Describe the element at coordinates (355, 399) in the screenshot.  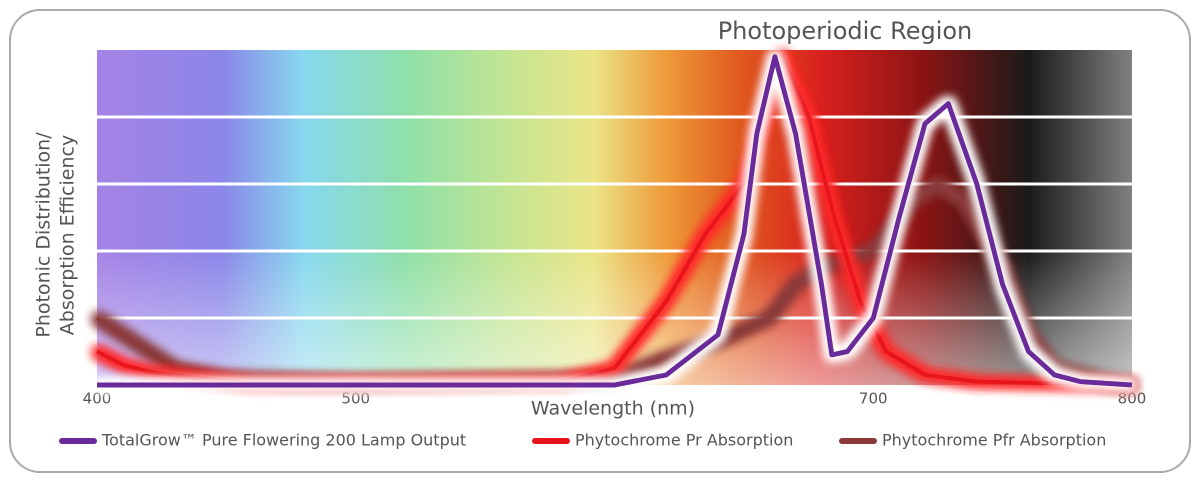
I see `x-tick-label: 500` at that location.